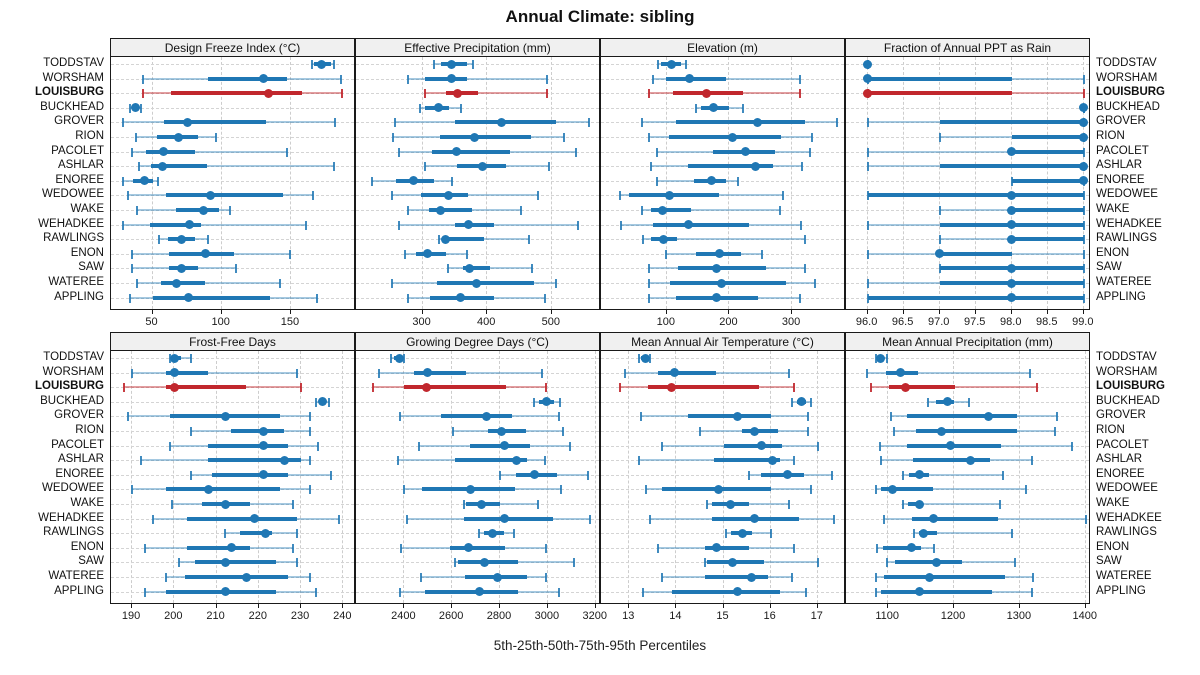 The height and width of the screenshot is (675, 1200). What do you see at coordinates (1121, 415) in the screenshot?
I see `site-label-right: GROVER` at bounding box center [1121, 415].